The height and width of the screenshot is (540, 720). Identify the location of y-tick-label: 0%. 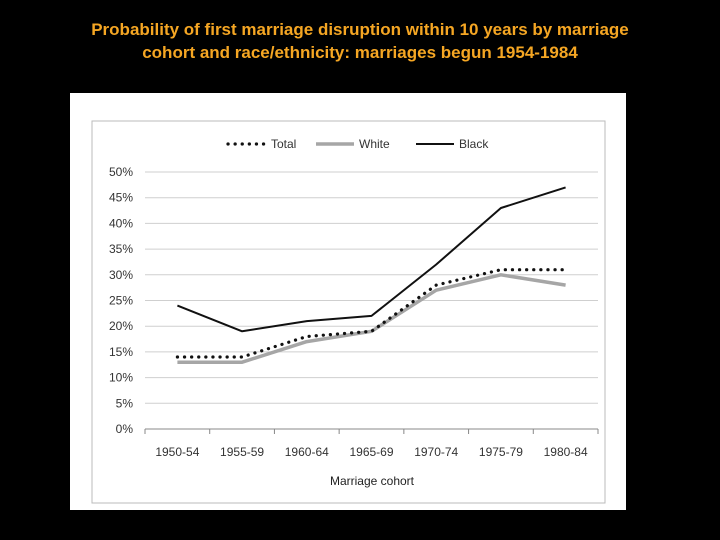
(125, 429).